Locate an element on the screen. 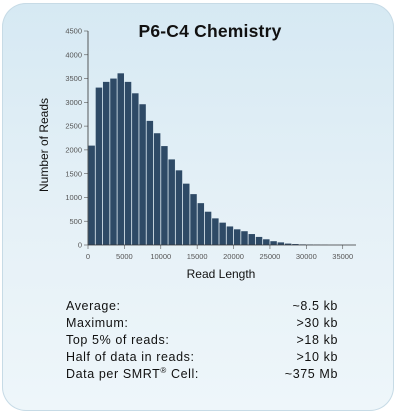 The width and height of the screenshot is (400, 415). stat-value: >18 kb is located at coordinates (317, 340).